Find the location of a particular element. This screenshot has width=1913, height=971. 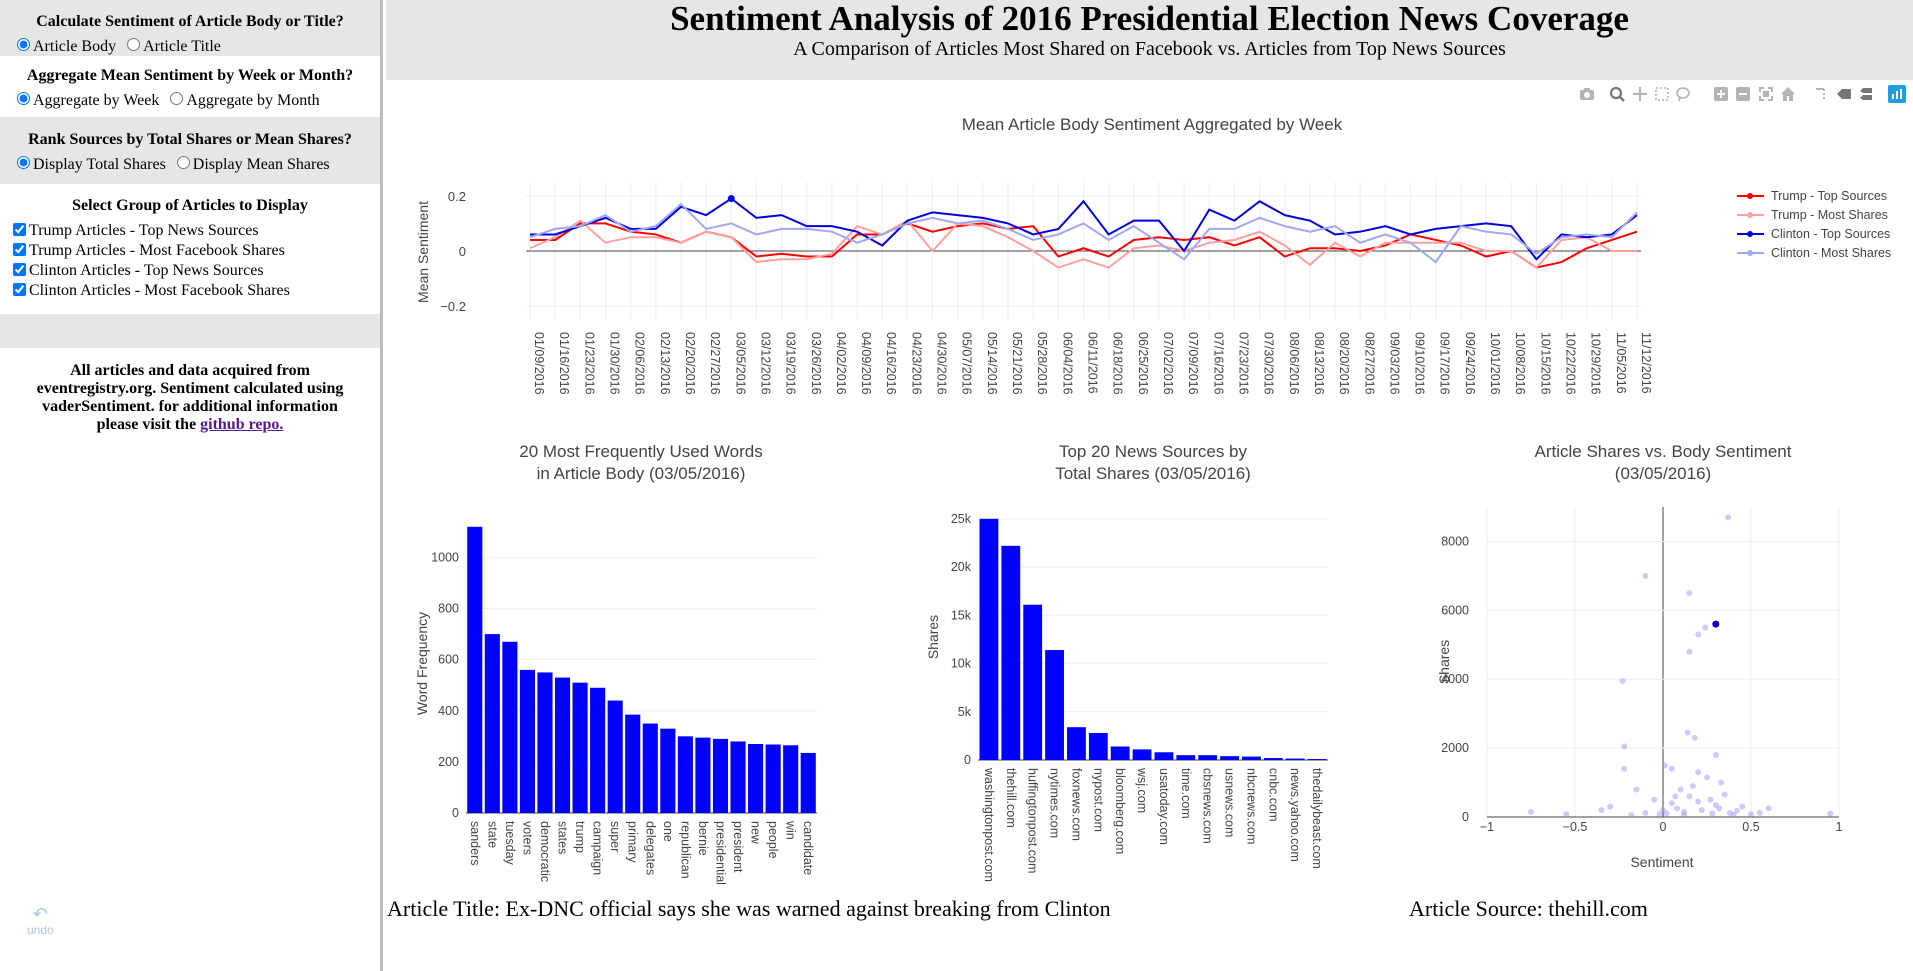

zoom-in-icon is located at coordinates (1721, 94).